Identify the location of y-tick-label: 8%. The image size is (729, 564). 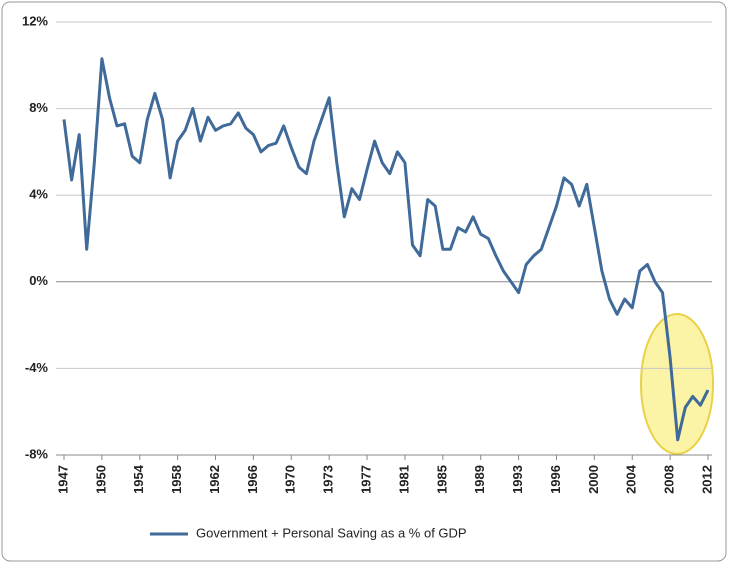
(38, 107).